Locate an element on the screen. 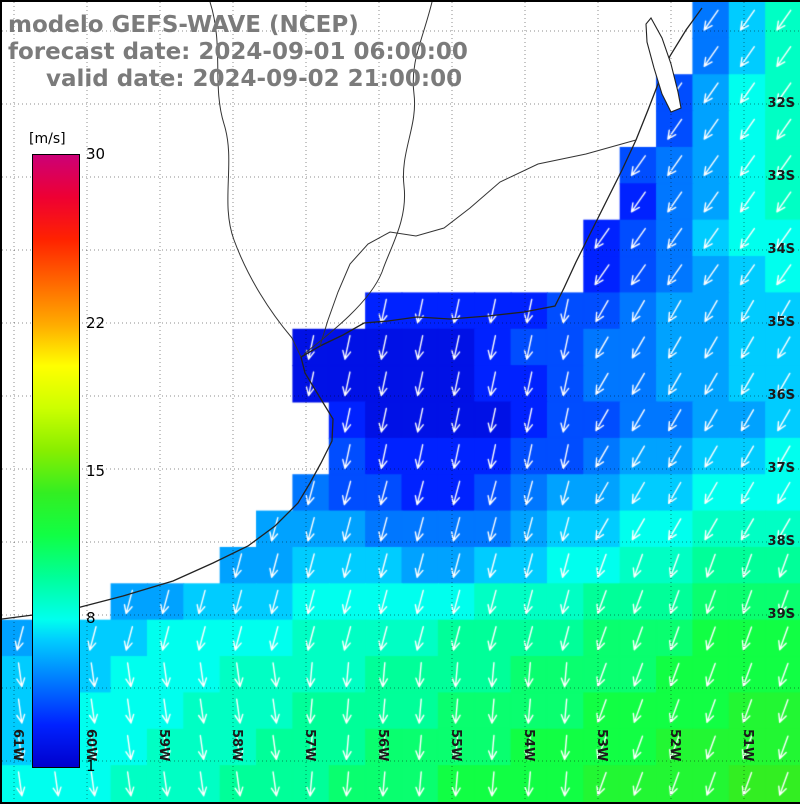 The height and width of the screenshot is (804, 800). lat-label-34S: 34S is located at coordinates (781, 249).